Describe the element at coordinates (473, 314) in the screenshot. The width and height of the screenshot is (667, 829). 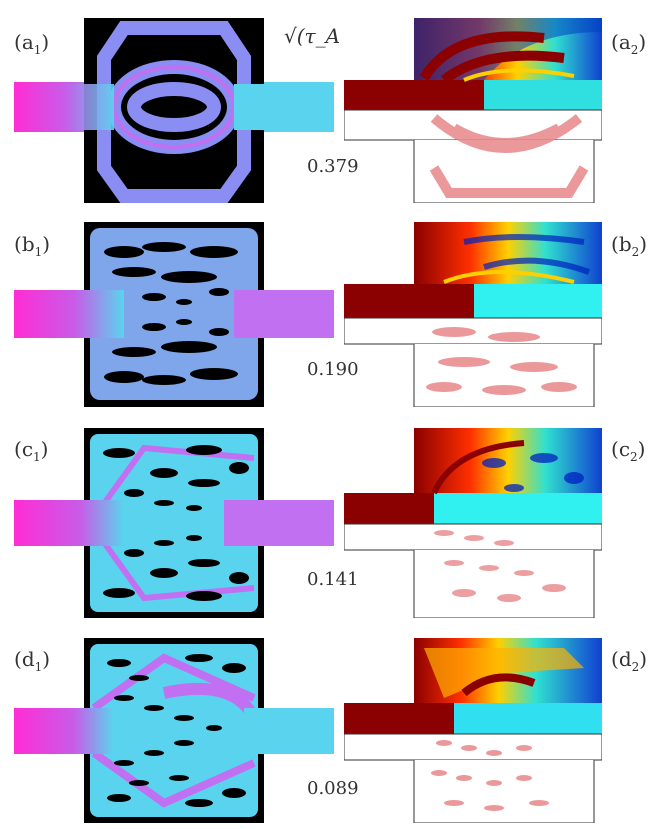
I see `temperature-panel-b2` at that location.